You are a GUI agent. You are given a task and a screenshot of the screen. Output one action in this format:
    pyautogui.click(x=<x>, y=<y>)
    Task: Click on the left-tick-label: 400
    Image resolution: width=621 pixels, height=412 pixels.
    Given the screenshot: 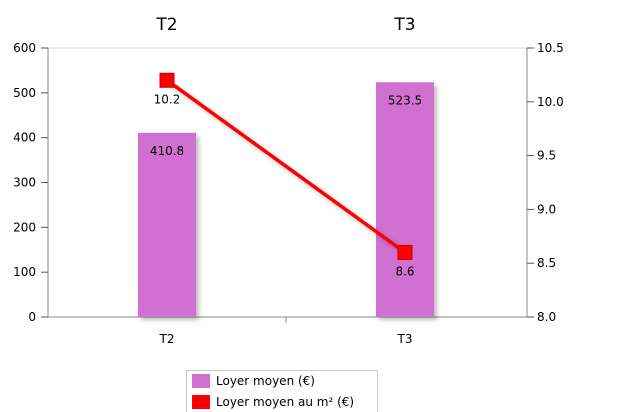 What is the action you would take?
    pyautogui.click(x=24, y=138)
    